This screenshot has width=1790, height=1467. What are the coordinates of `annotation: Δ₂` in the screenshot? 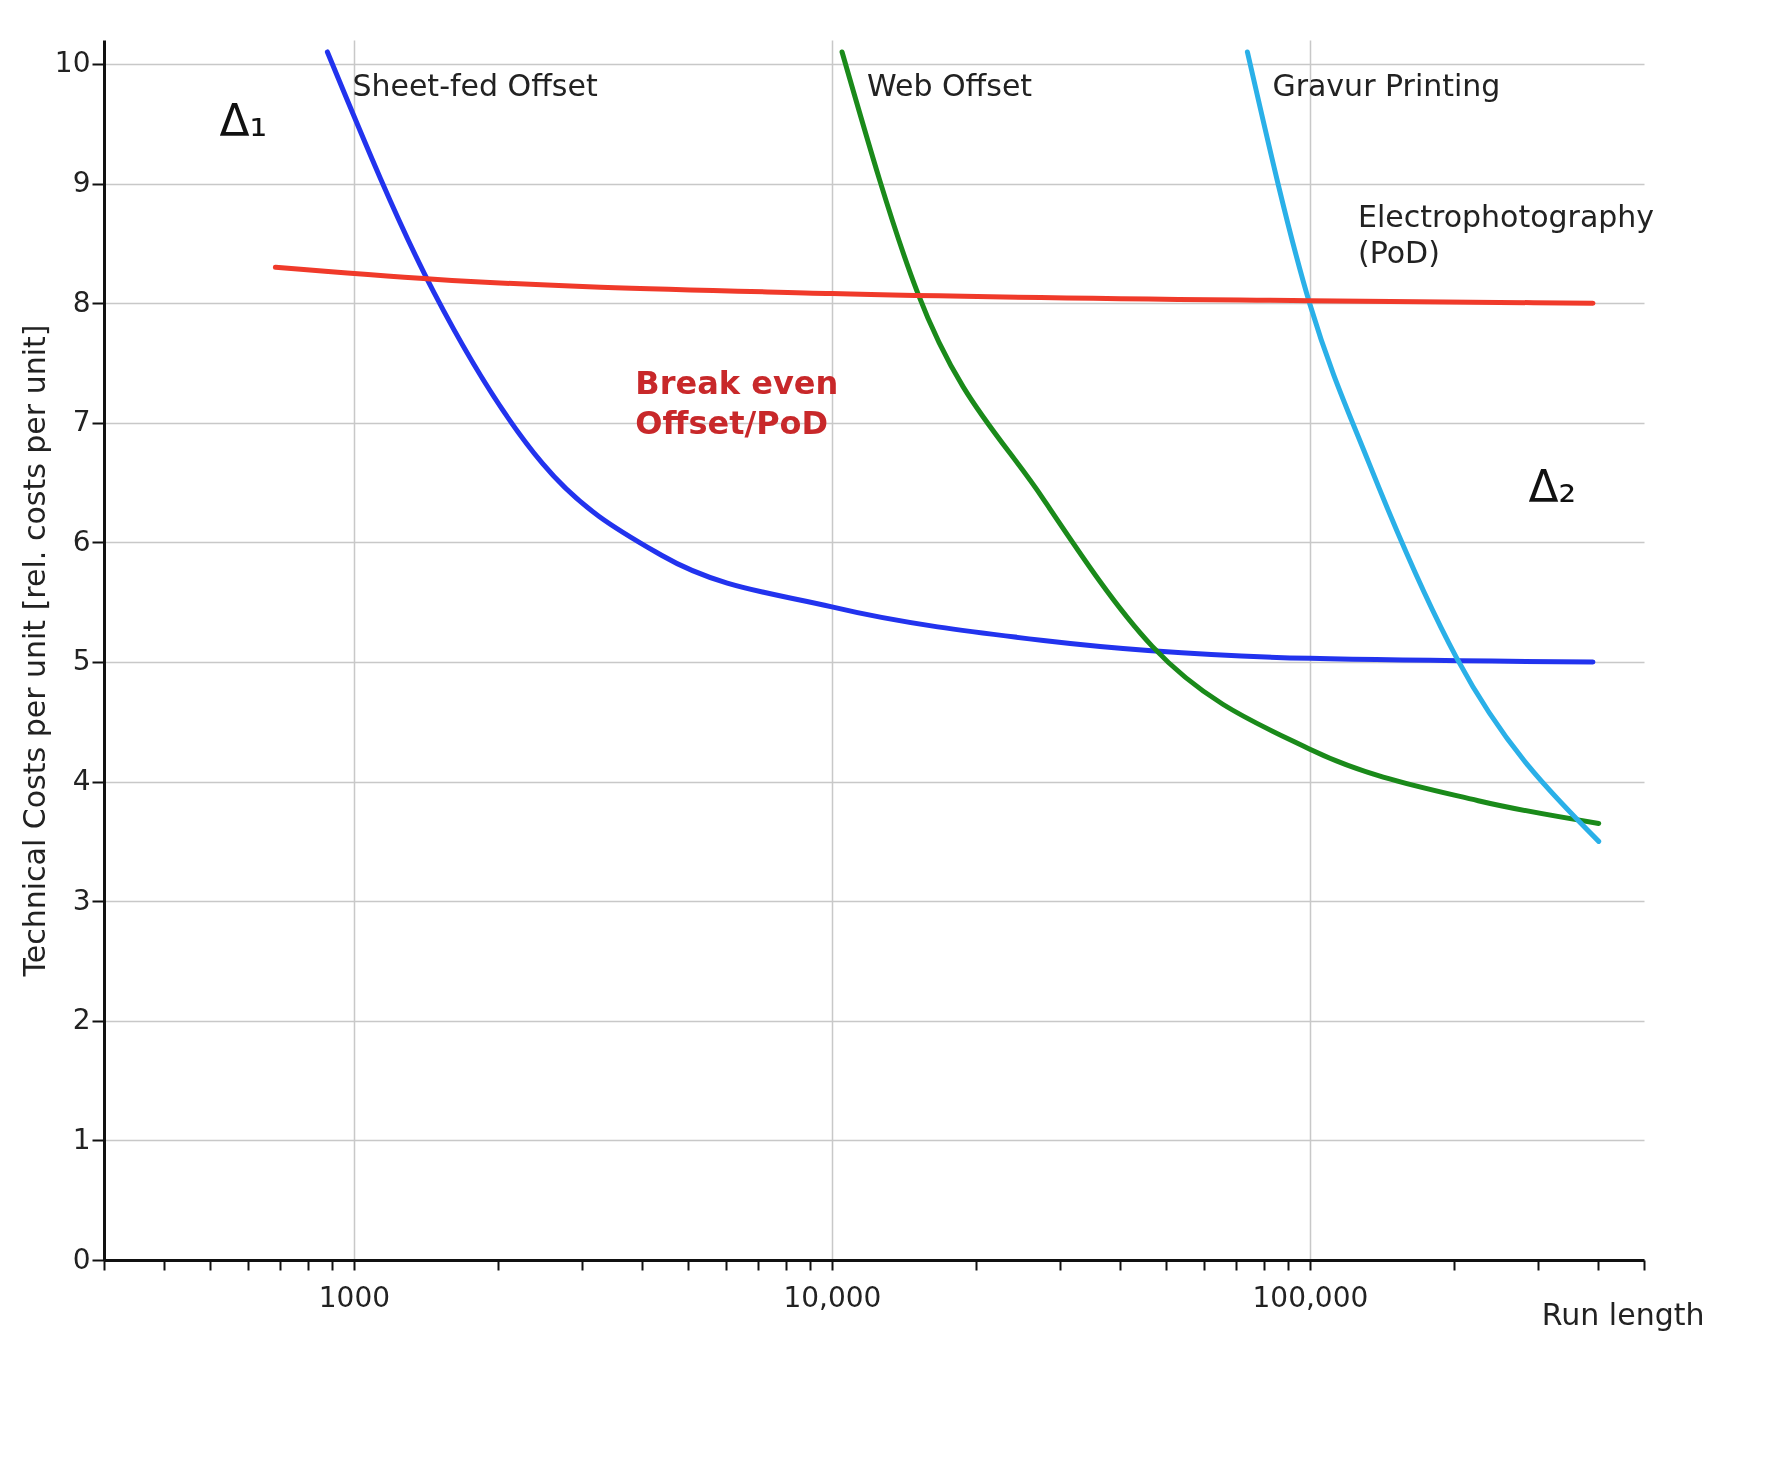 It's located at (1552, 486).